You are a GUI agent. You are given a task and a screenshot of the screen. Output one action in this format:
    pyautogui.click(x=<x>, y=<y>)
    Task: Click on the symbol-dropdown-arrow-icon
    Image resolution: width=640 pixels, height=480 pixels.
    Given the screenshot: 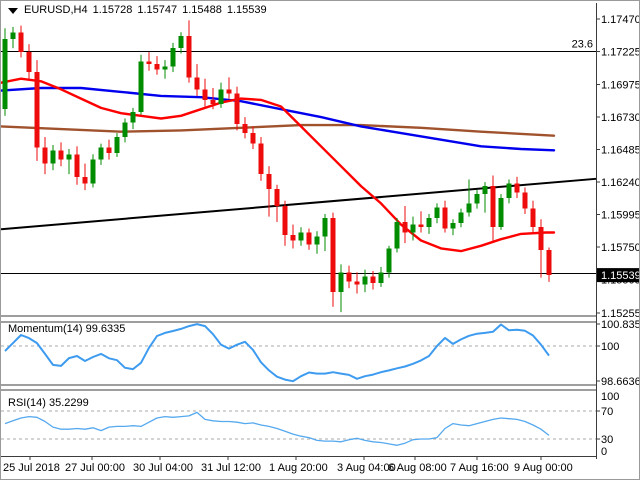 What is the action you would take?
    pyautogui.click(x=13, y=10)
    